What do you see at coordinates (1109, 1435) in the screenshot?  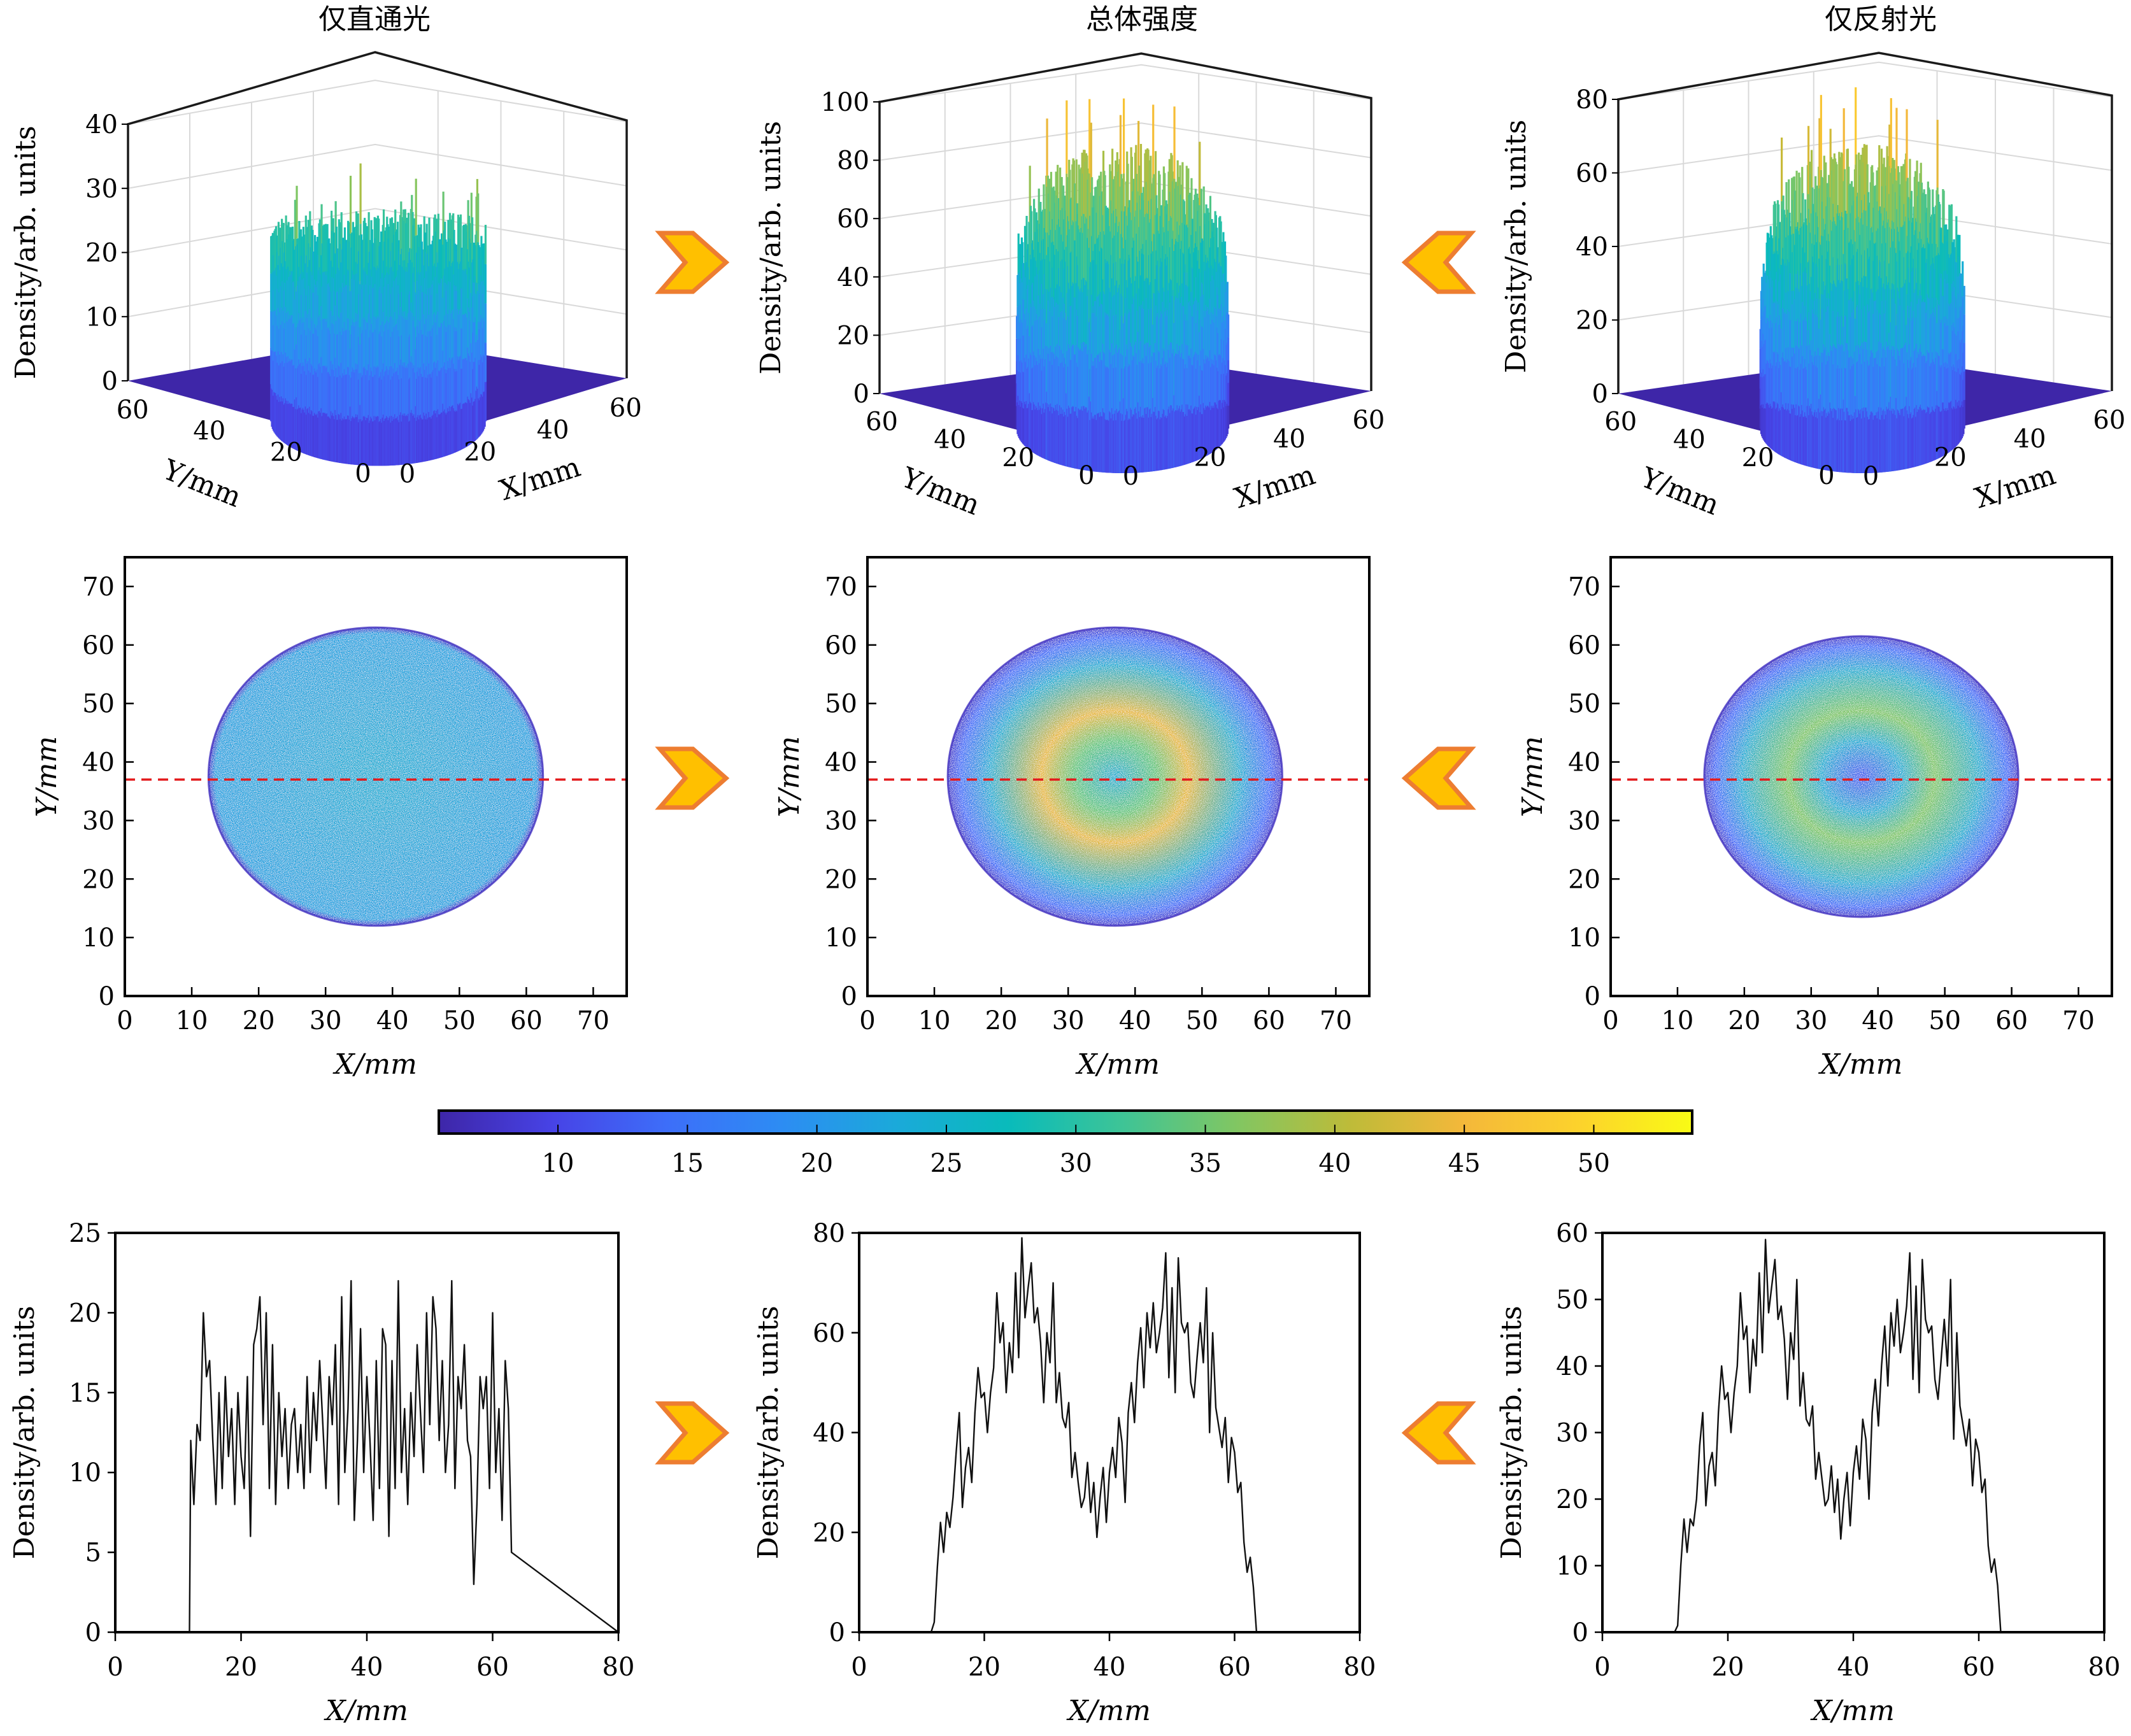 I see `profile-line` at bounding box center [1109, 1435].